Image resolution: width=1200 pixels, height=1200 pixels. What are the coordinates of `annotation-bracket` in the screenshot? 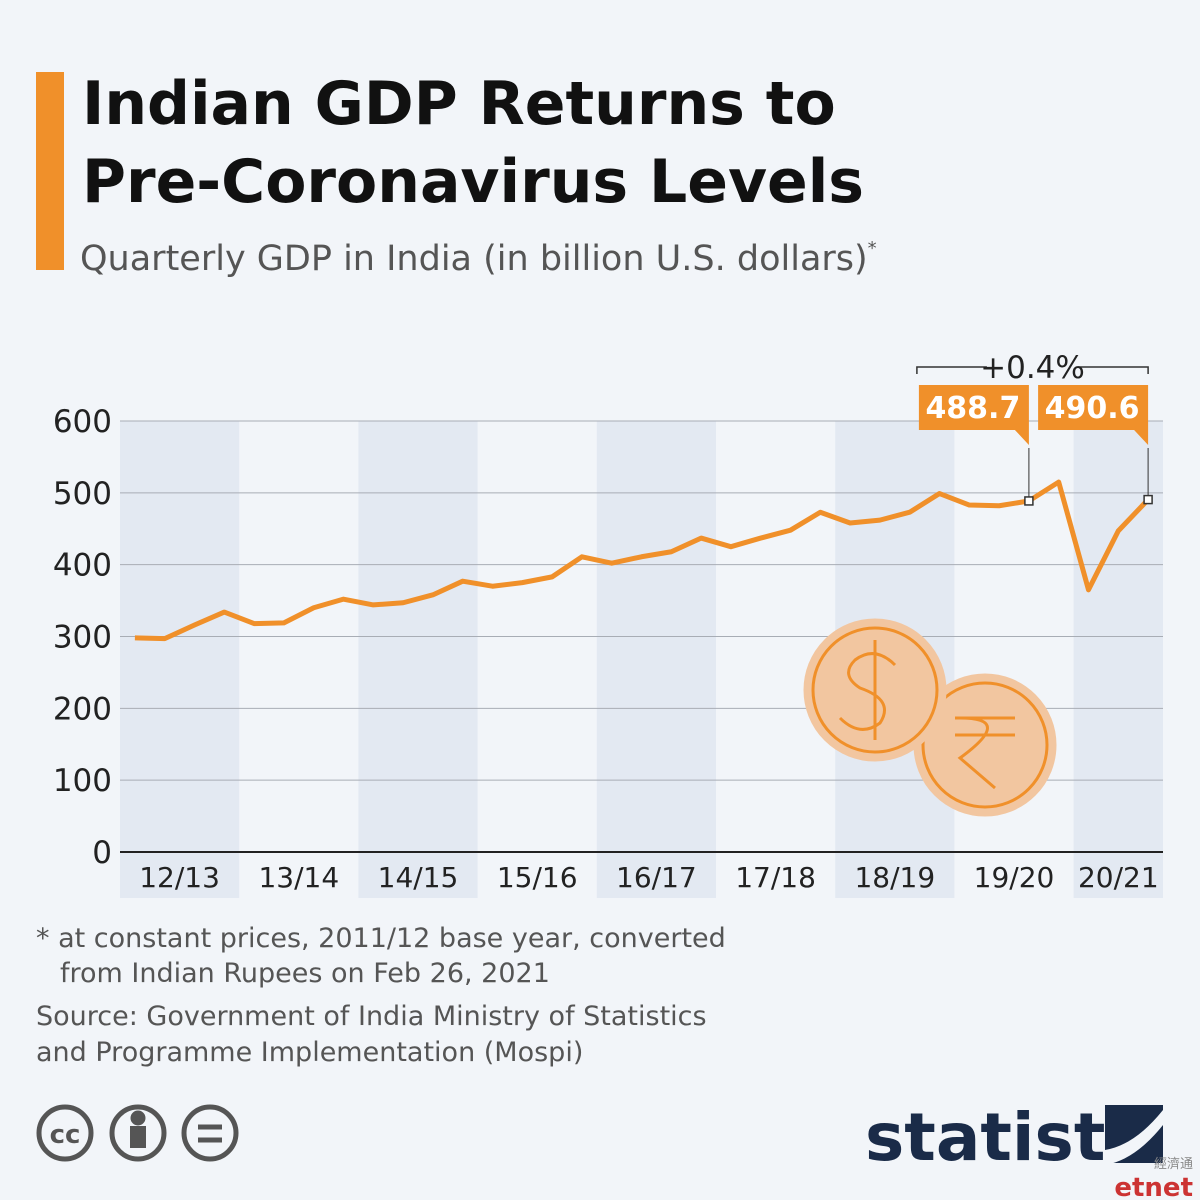 It's located at (1032, 370).